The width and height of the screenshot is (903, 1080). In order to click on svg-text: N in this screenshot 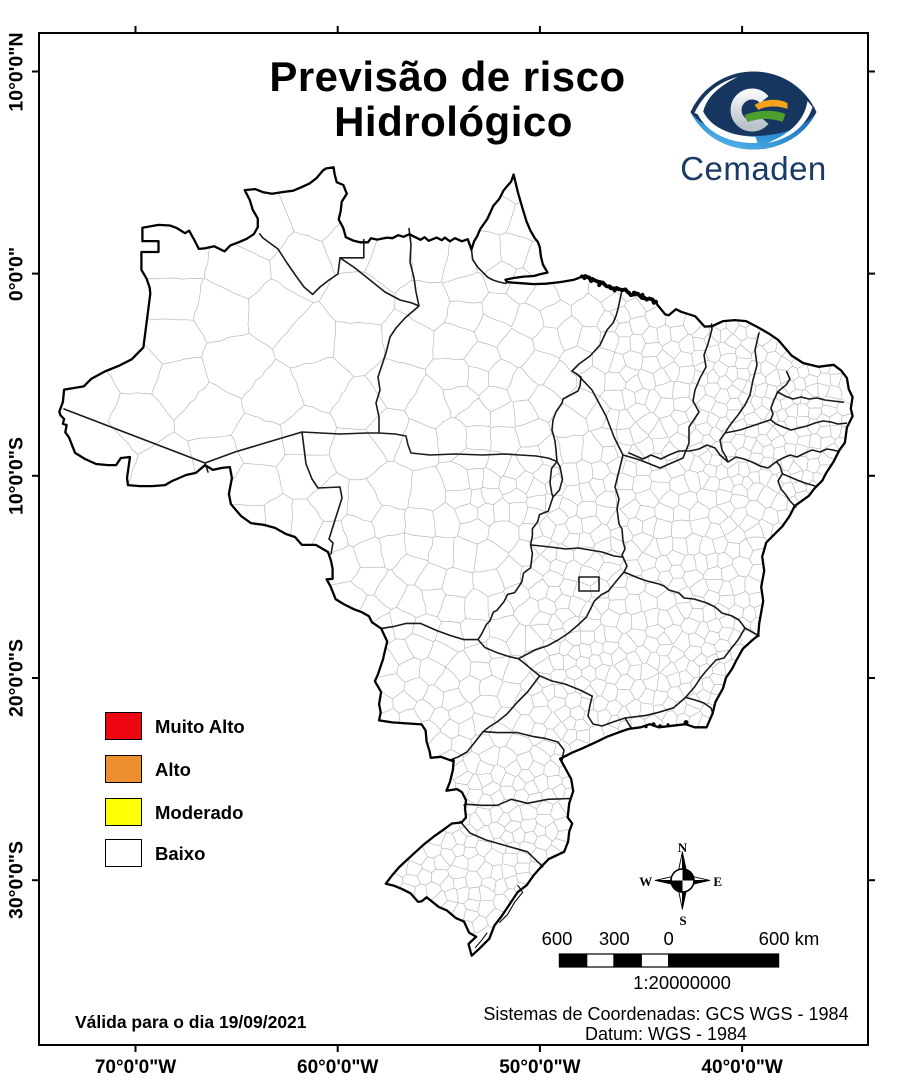, I will do `click(683, 847)`.